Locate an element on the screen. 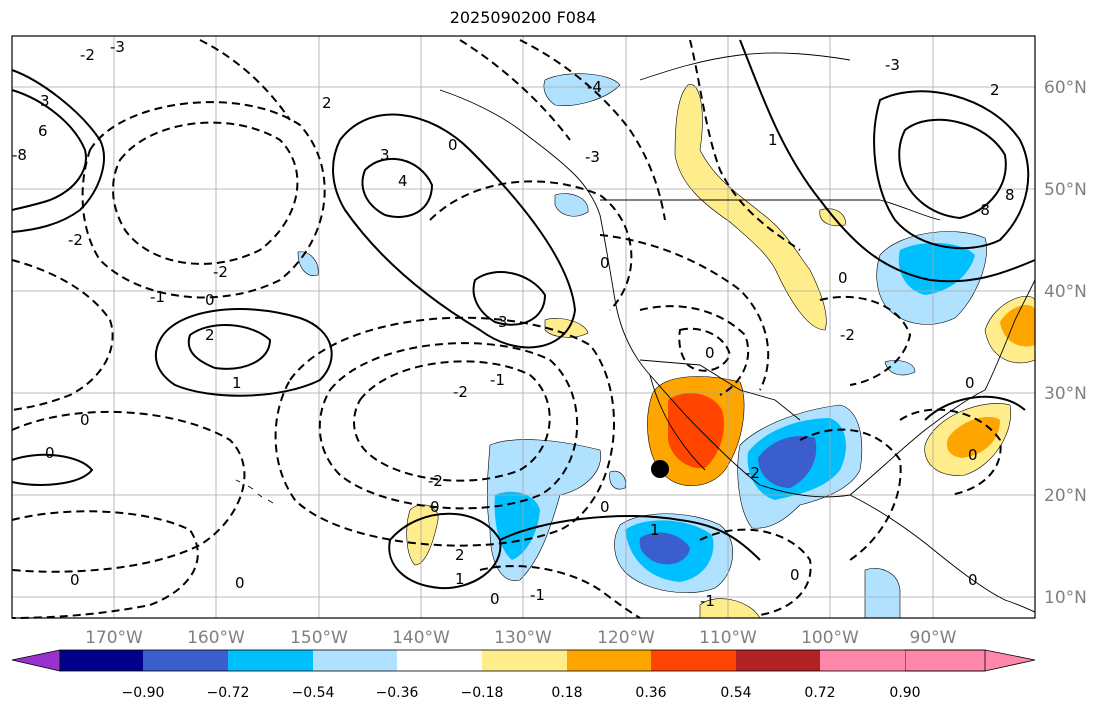  lon-tick-label: 150°W is located at coordinates (319, 638).